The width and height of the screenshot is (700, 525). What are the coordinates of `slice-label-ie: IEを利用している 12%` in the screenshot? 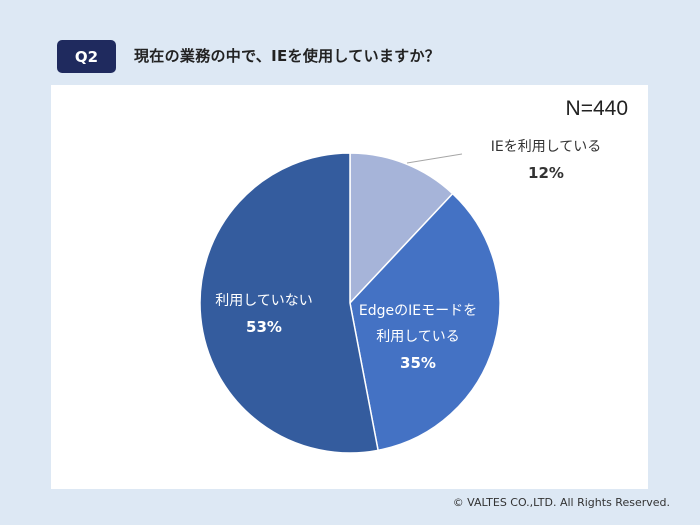 It's located at (546, 160).